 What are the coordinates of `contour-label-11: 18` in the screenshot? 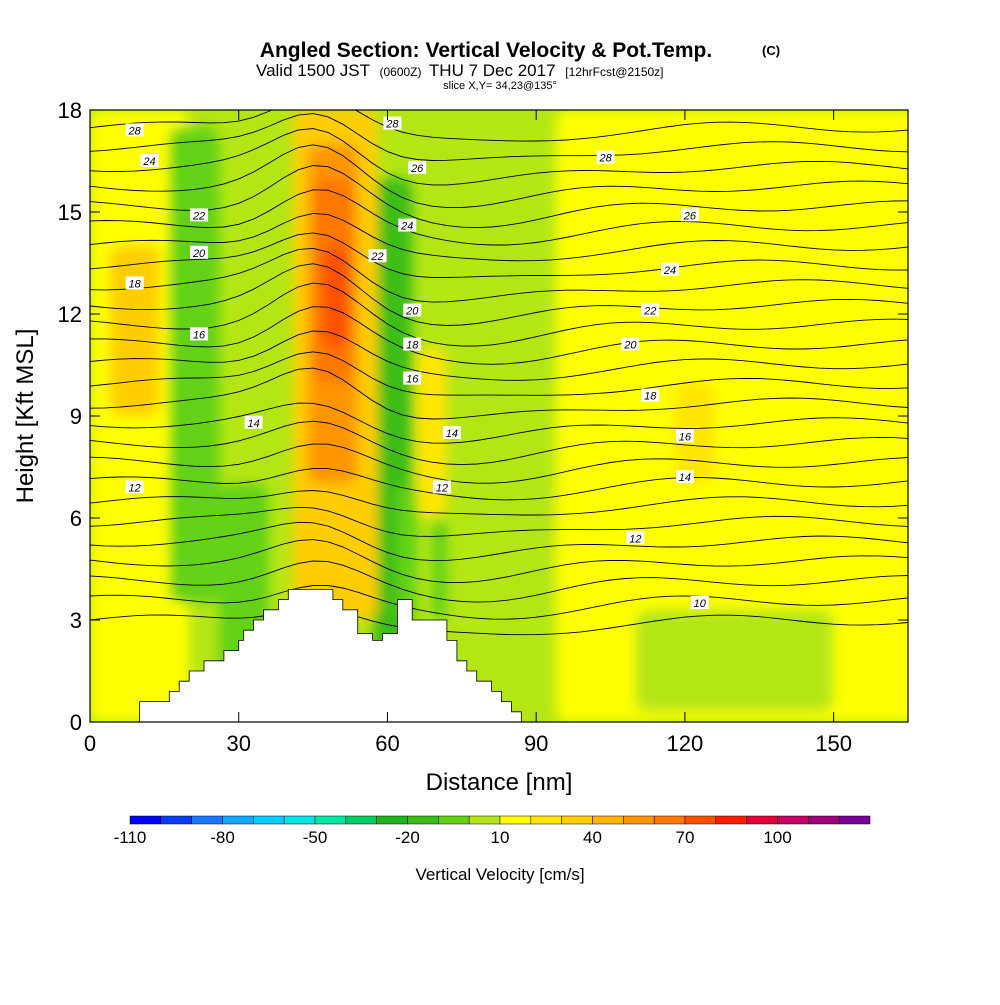 It's located at (134, 283).